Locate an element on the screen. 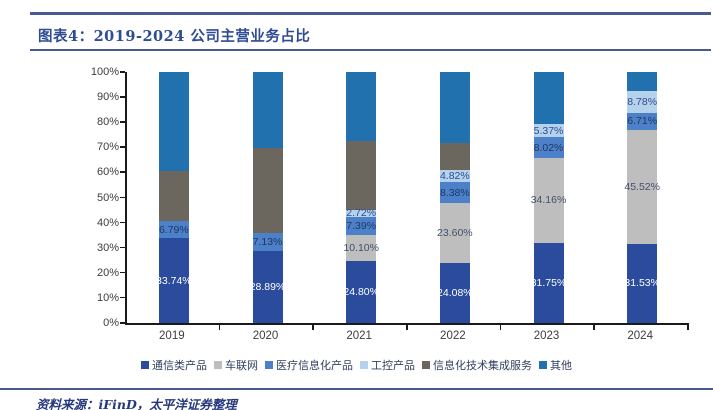 The image size is (713, 410). bar-slot-2022: 4.82% 8.38% 23.60% 24.08% is located at coordinates (455, 197).